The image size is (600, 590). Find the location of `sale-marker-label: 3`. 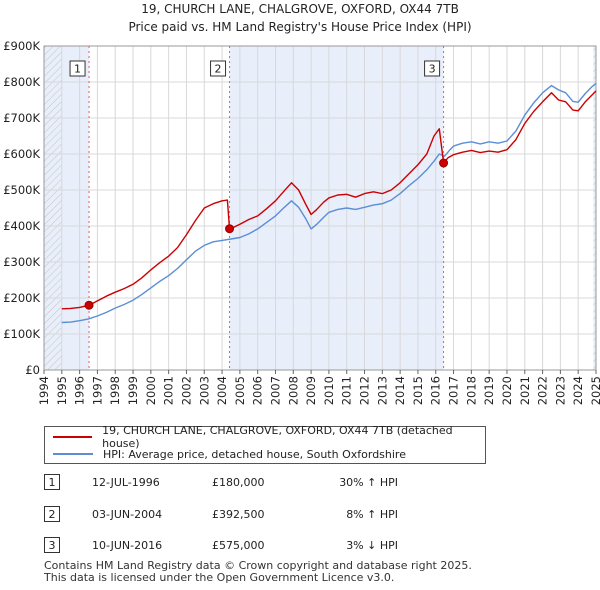

sale-marker-label: 3 is located at coordinates (432, 69).